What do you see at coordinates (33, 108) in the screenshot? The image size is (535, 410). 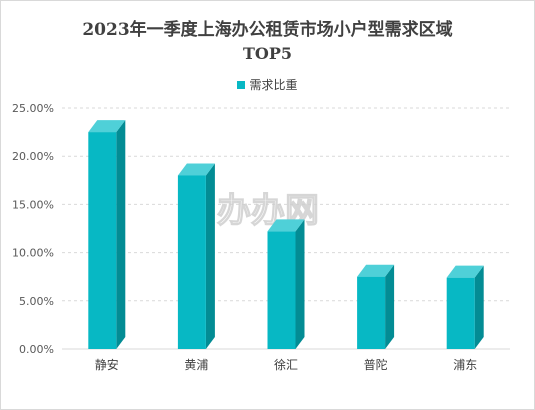 I see `y-tick-label: 25.00%` at bounding box center [33, 108].